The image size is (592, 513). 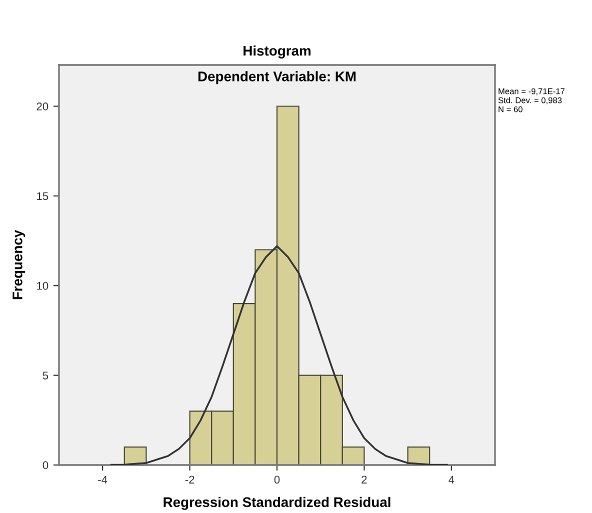 What do you see at coordinates (277, 77) in the screenshot?
I see `chart-subtitle: Dependent Variable: KM` at bounding box center [277, 77].